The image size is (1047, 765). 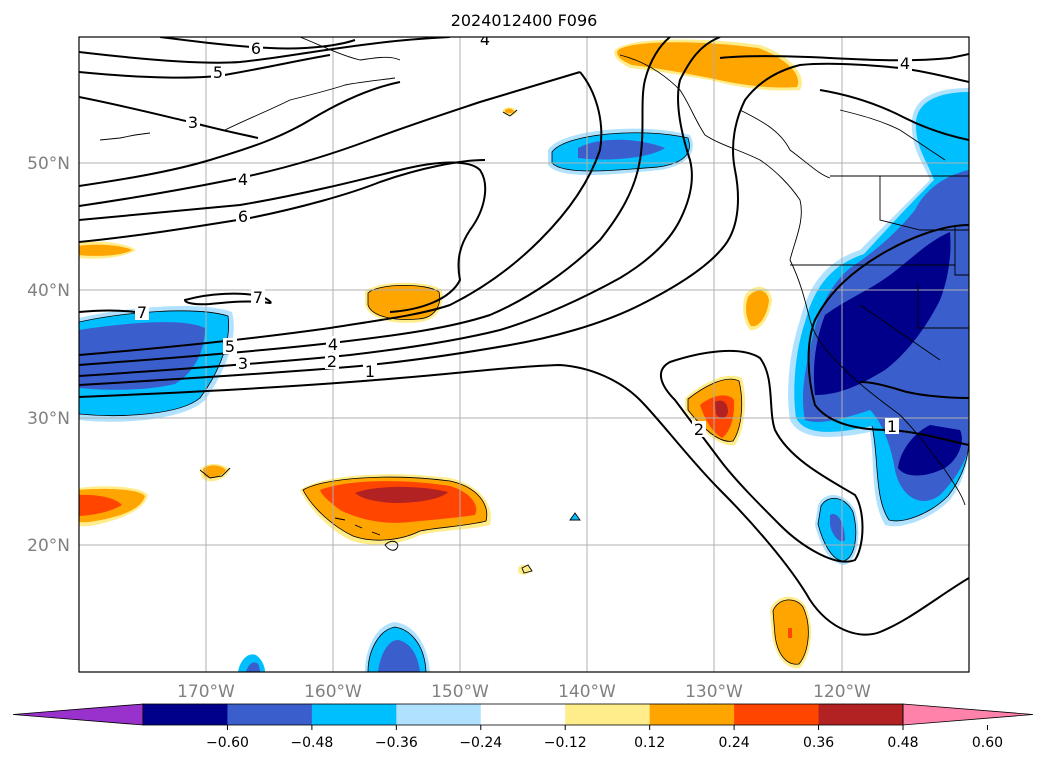 What do you see at coordinates (48, 355) in the screenshot?
I see `latitude-labels: 50°N 40°N 30°N 20°N` at bounding box center [48, 355].